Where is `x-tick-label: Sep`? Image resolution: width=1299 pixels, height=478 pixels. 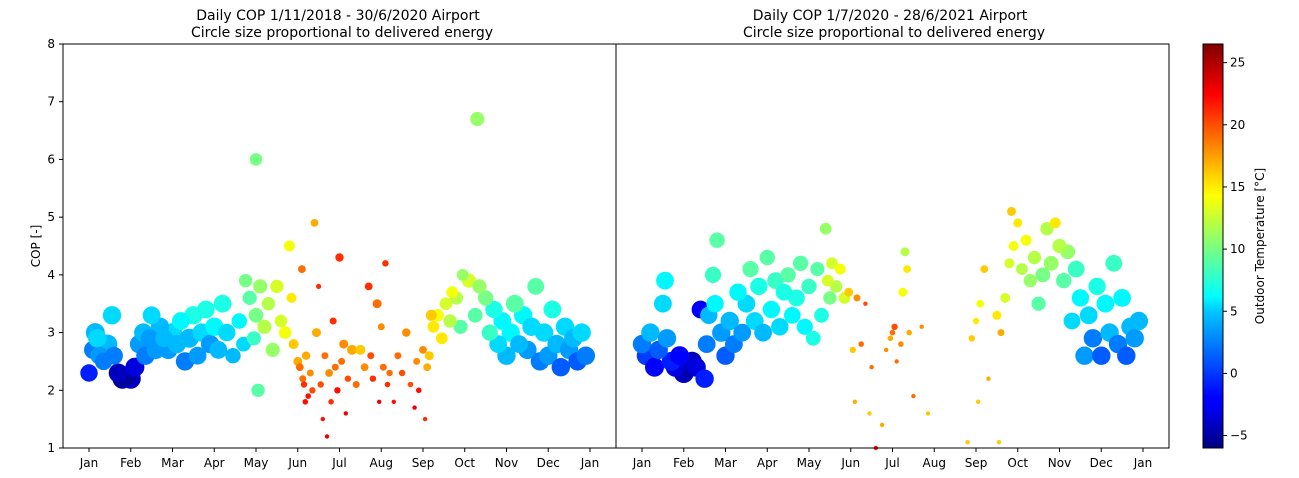 x-tick-label: Sep is located at coordinates (976, 463).